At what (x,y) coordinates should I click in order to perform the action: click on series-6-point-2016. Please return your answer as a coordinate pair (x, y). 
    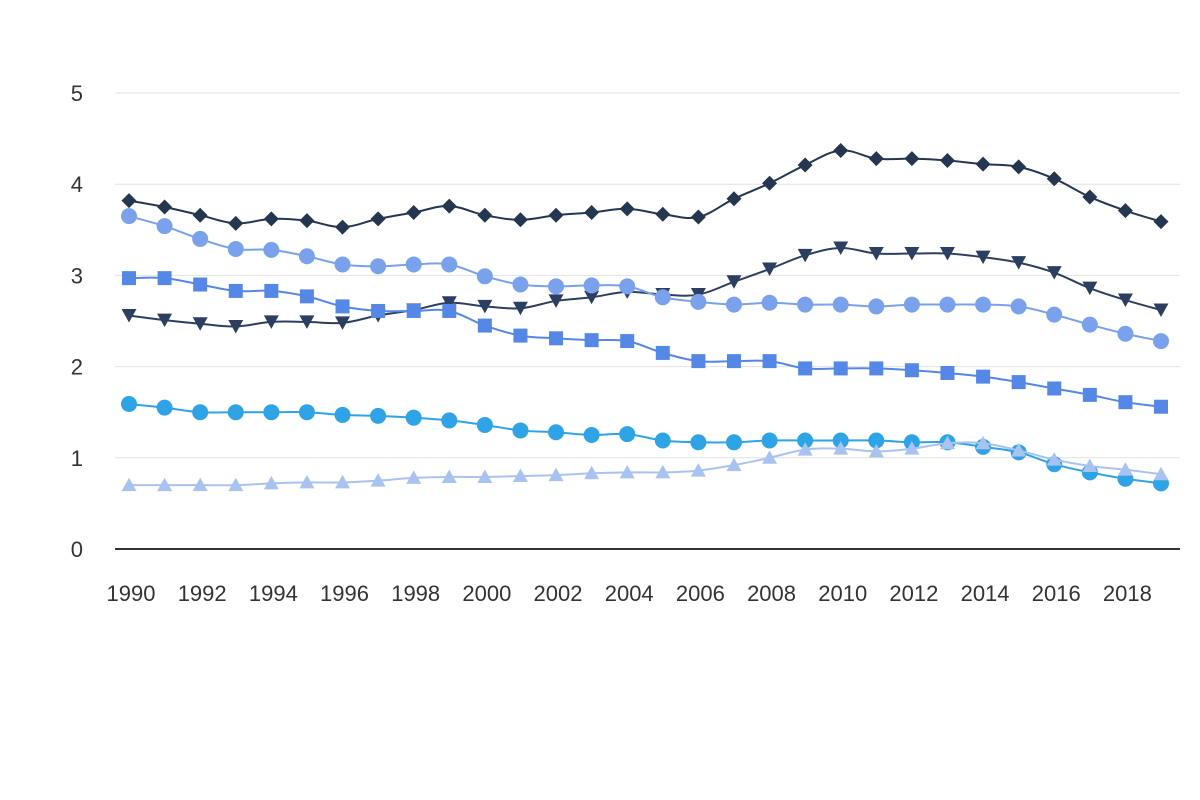
    Looking at the image, I should click on (1054, 459).